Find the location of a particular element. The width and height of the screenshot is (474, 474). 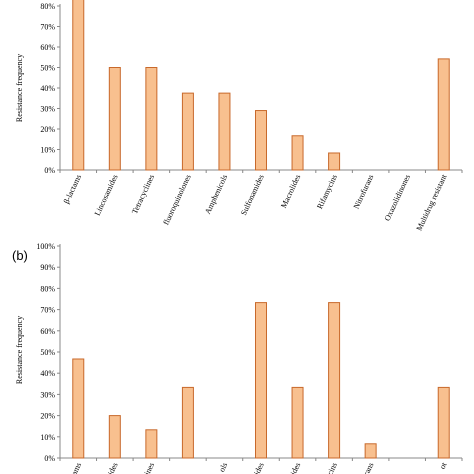

x-tick-label: ines is located at coordinates (150, 467).